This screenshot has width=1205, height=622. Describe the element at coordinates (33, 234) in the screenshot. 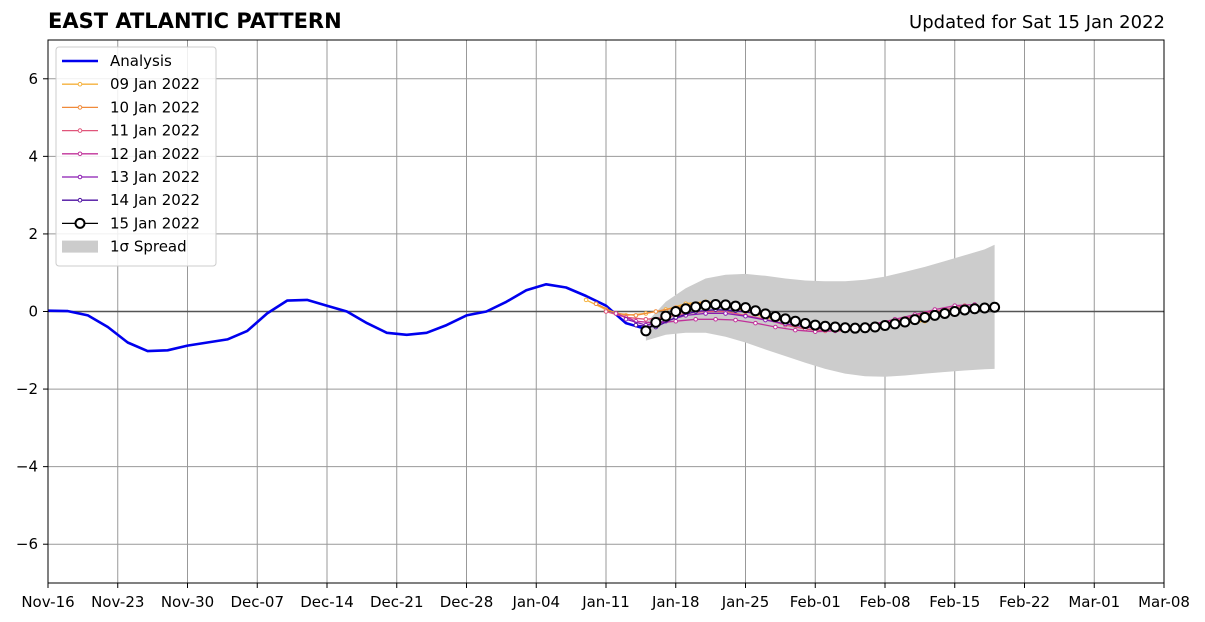

I see `y-tick-label: 2` at that location.